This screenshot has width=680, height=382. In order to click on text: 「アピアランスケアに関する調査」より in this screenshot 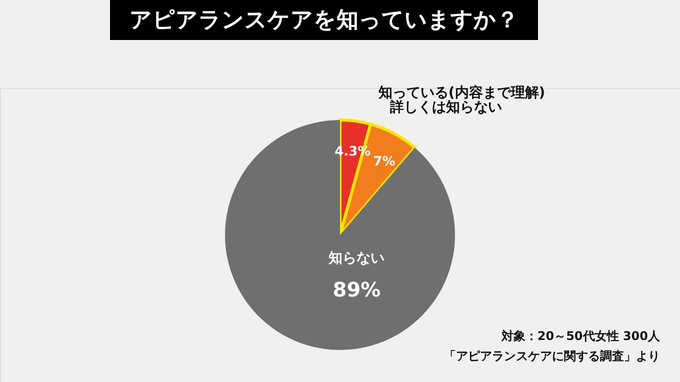, I will do `click(552, 356)`.